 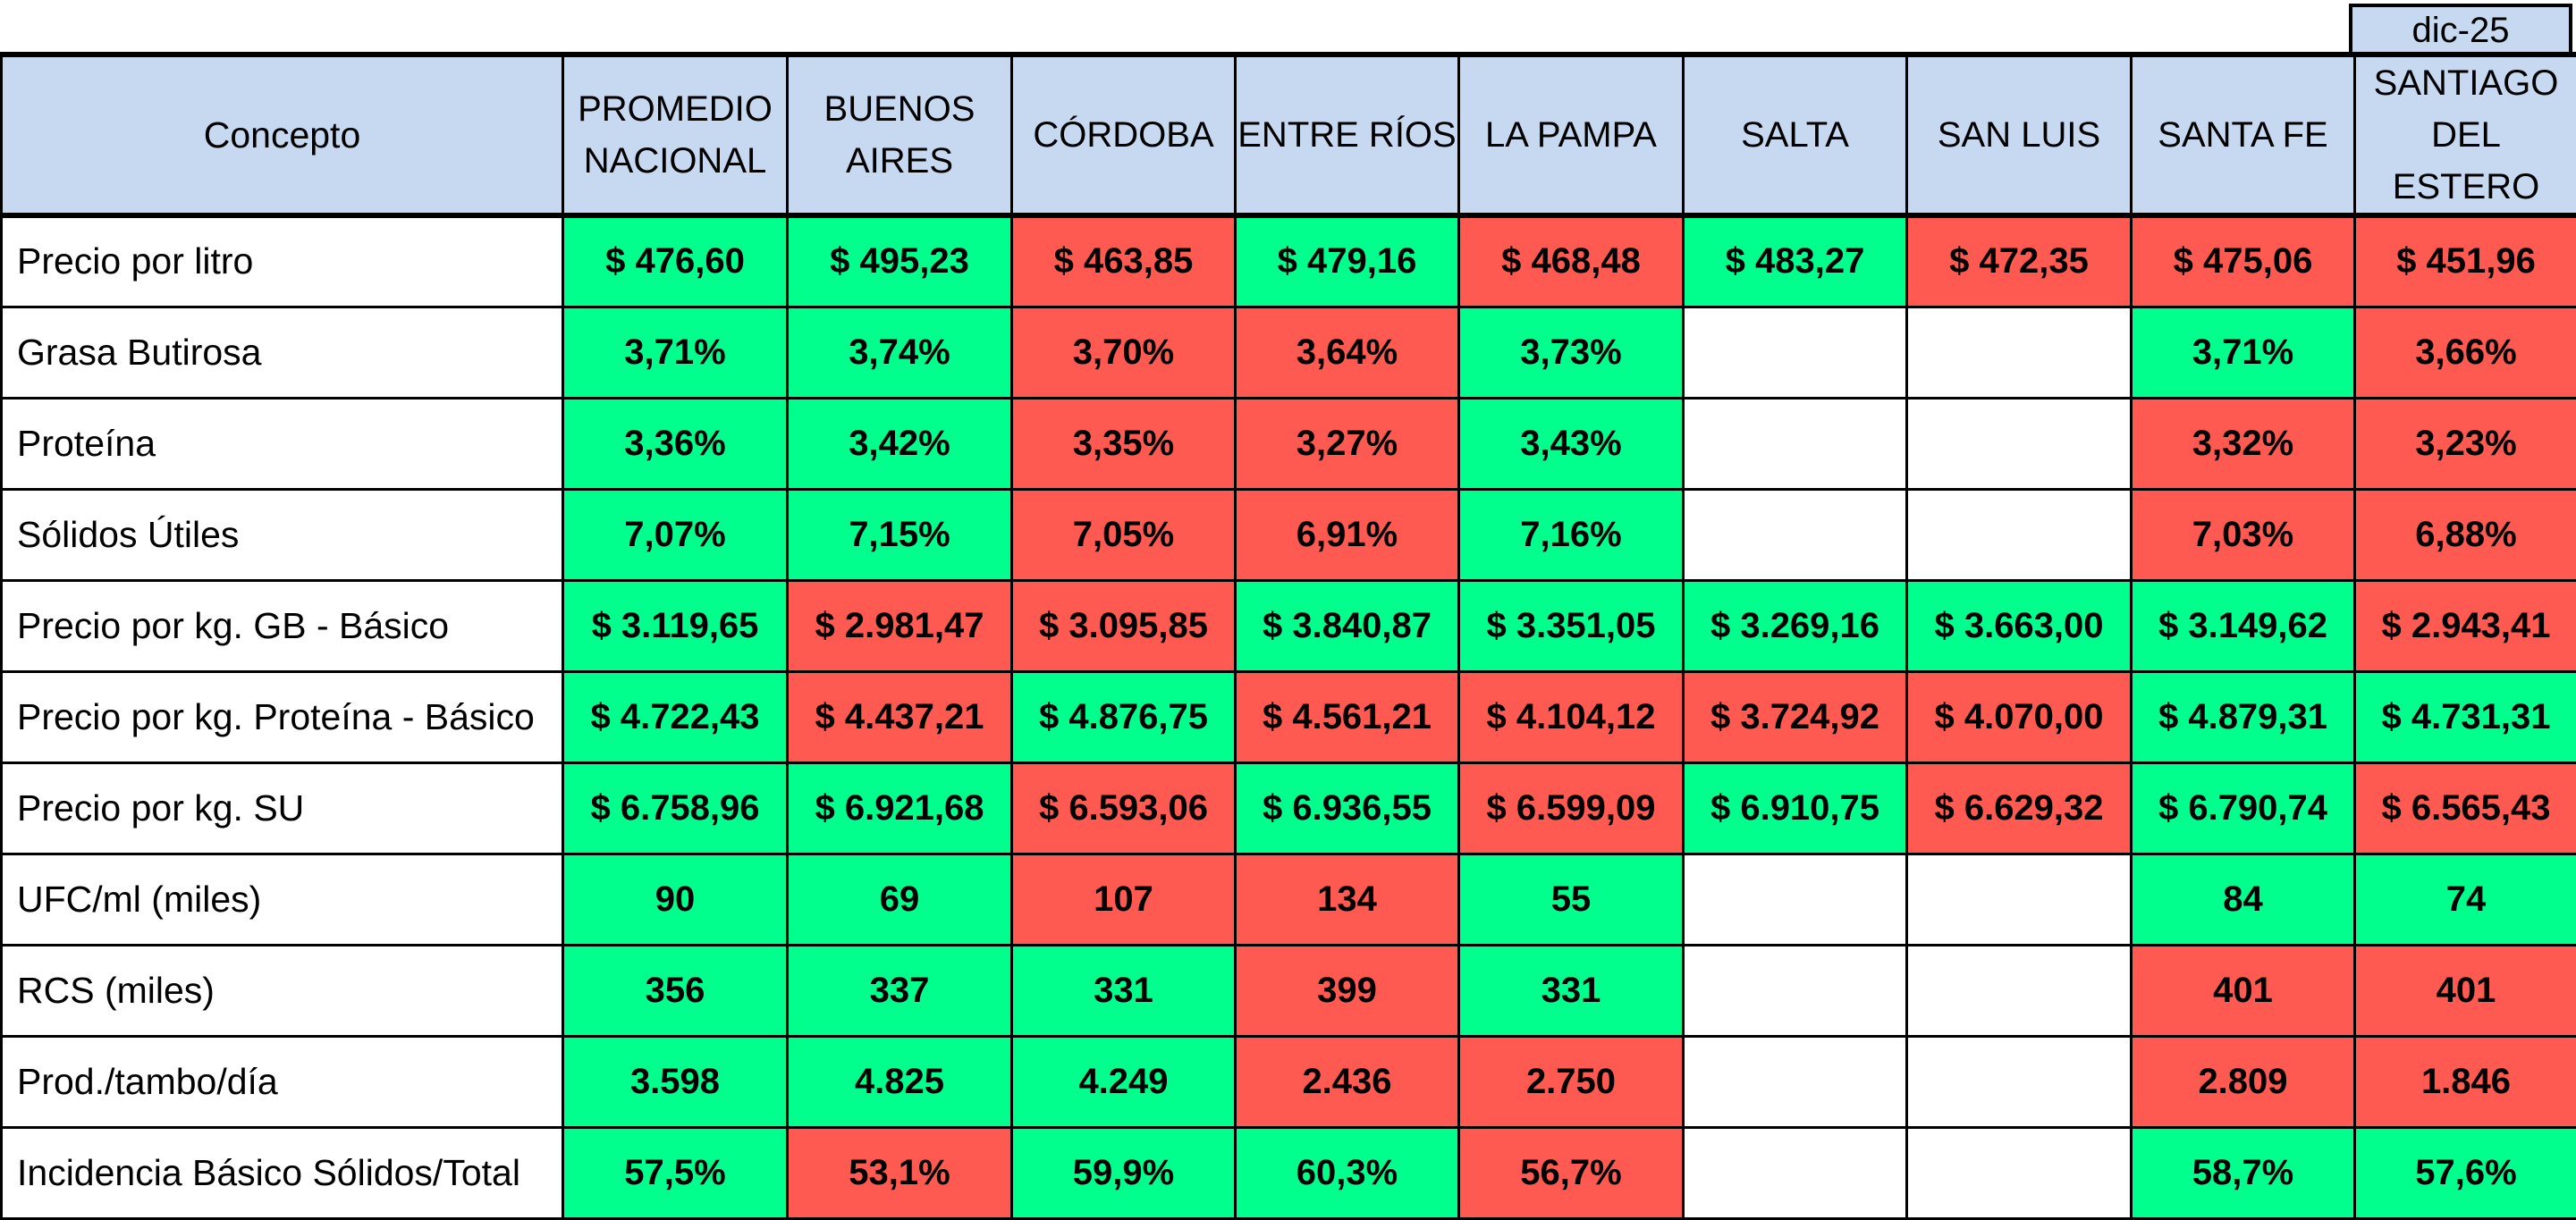 What do you see at coordinates (1571, 717) in the screenshot?
I see `value-cell: $ 4.104,12` at bounding box center [1571, 717].